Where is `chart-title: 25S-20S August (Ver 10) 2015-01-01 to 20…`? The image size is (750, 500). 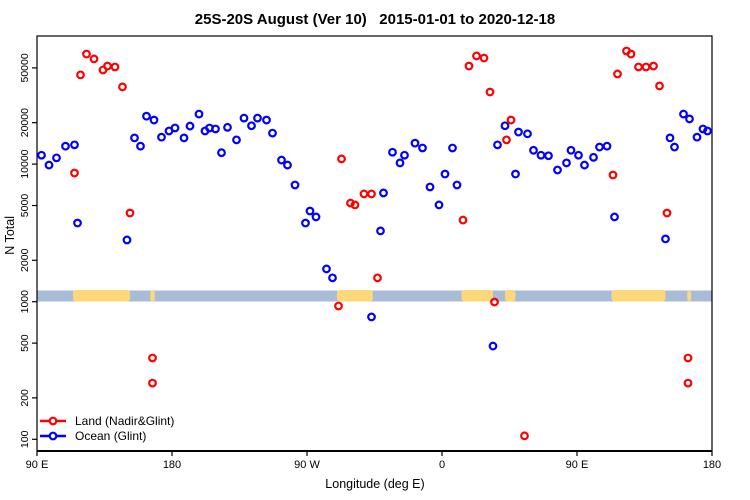
chart-title: 25S-20S August (Ver 10) 2015-01-01 to 20… is located at coordinates (375, 19).